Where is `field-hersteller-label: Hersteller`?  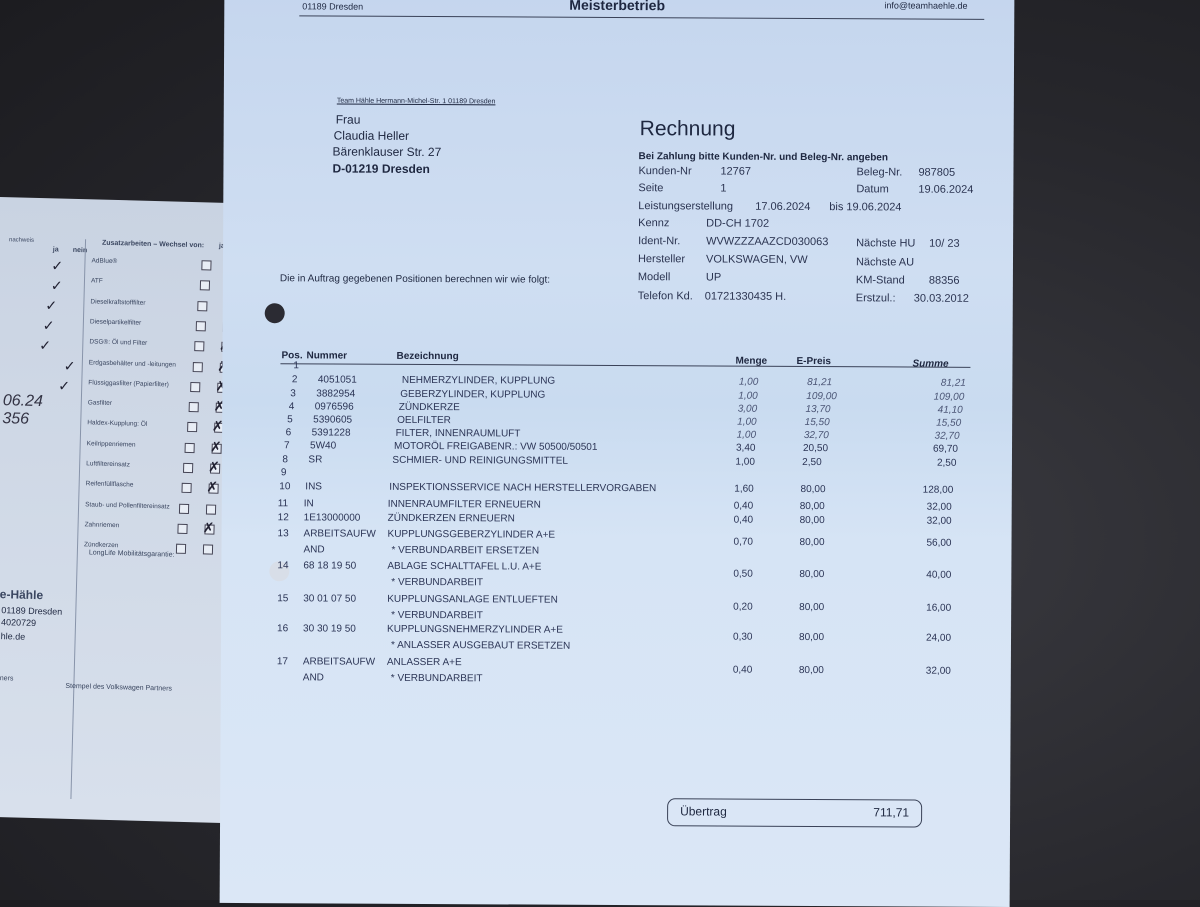 field-hersteller-label: Hersteller is located at coordinates (661, 259).